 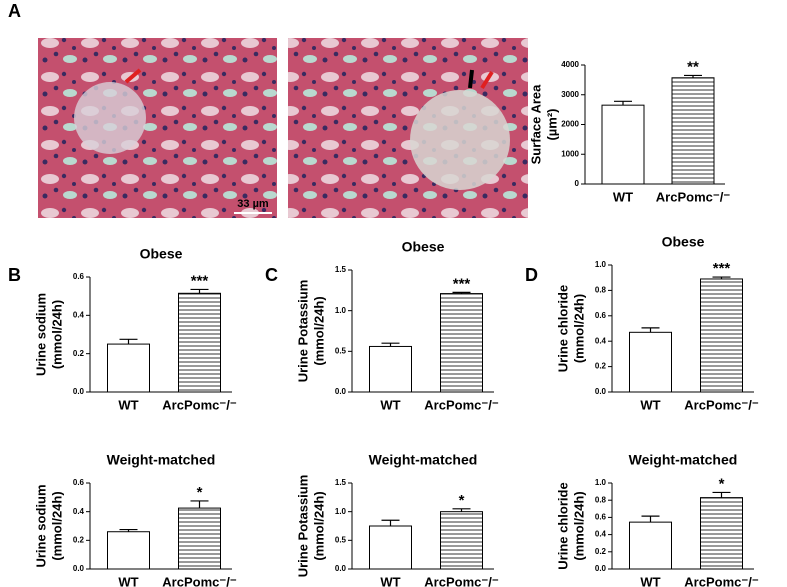 I want to click on panel-label: C, so click(x=271, y=275).